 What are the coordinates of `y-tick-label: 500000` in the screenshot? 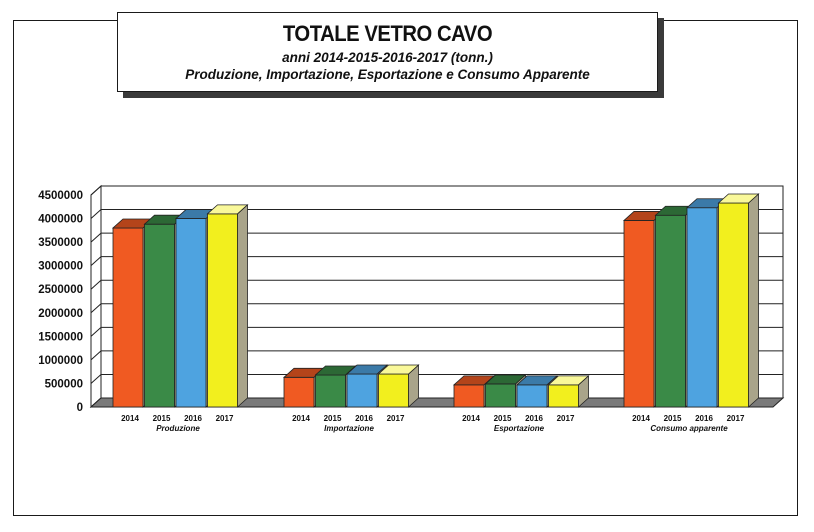 It's located at (64, 384).